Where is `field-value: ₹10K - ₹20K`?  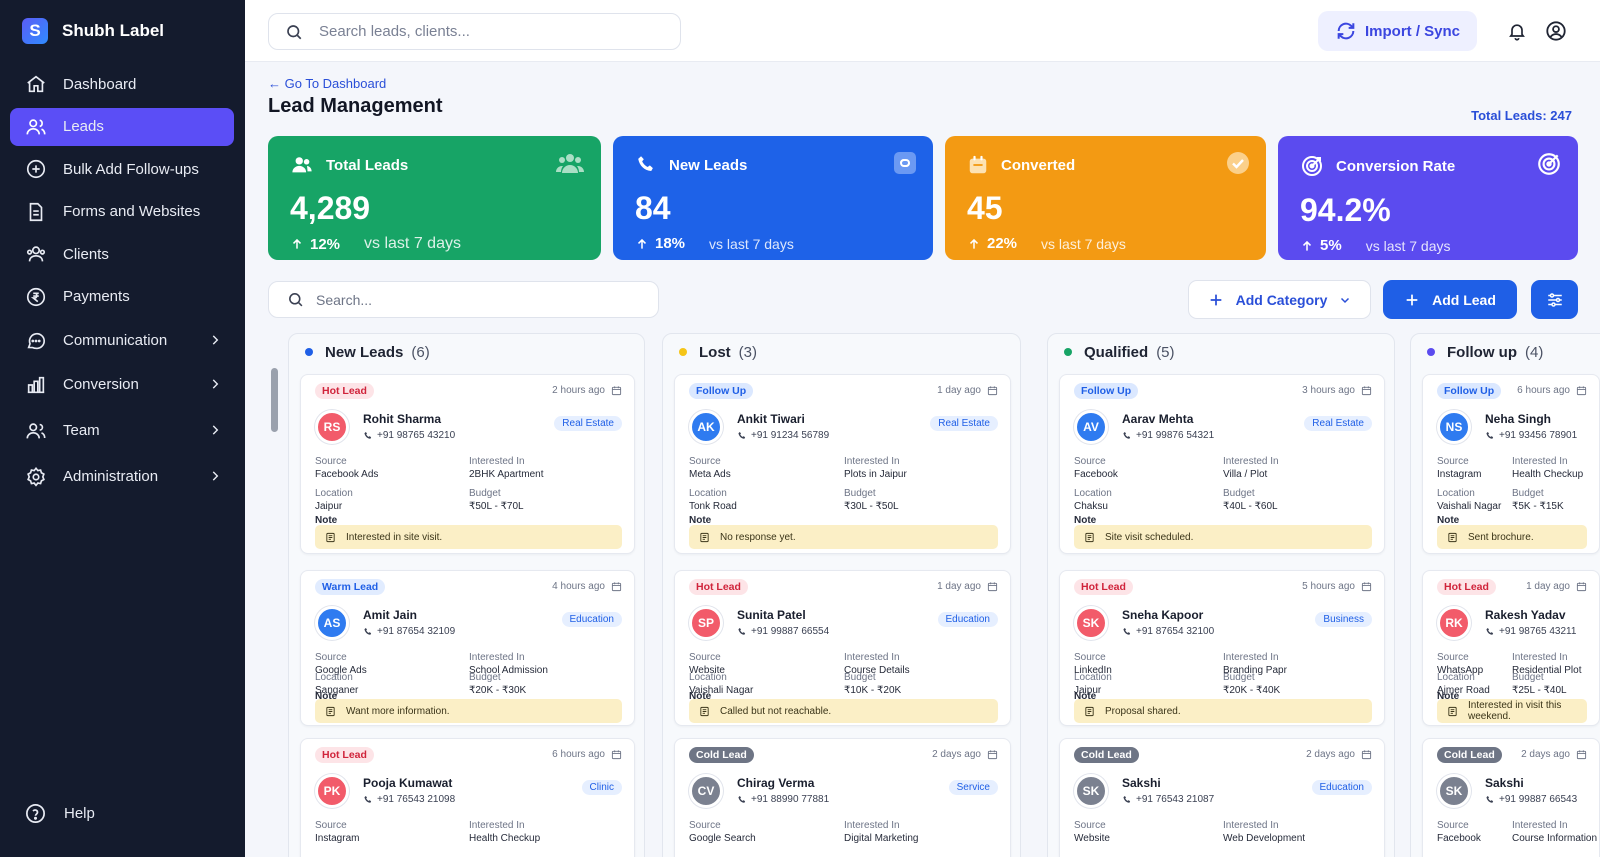 field-value: ₹10K - ₹20K is located at coordinates (873, 690).